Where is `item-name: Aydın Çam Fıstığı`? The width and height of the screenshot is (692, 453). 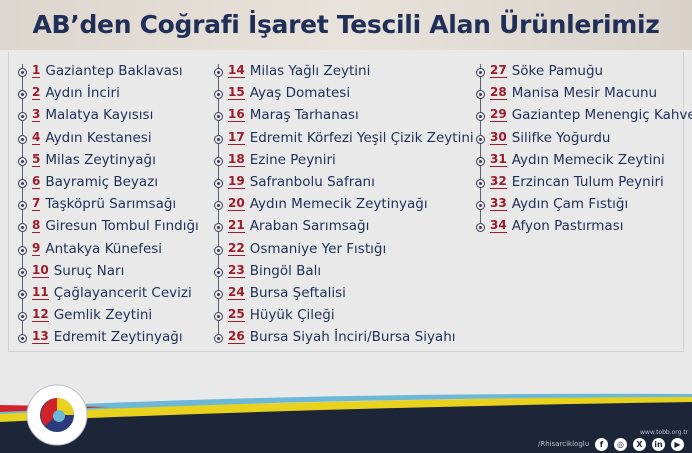
item-name: Aydın Çam Fıstığı is located at coordinates (570, 204).